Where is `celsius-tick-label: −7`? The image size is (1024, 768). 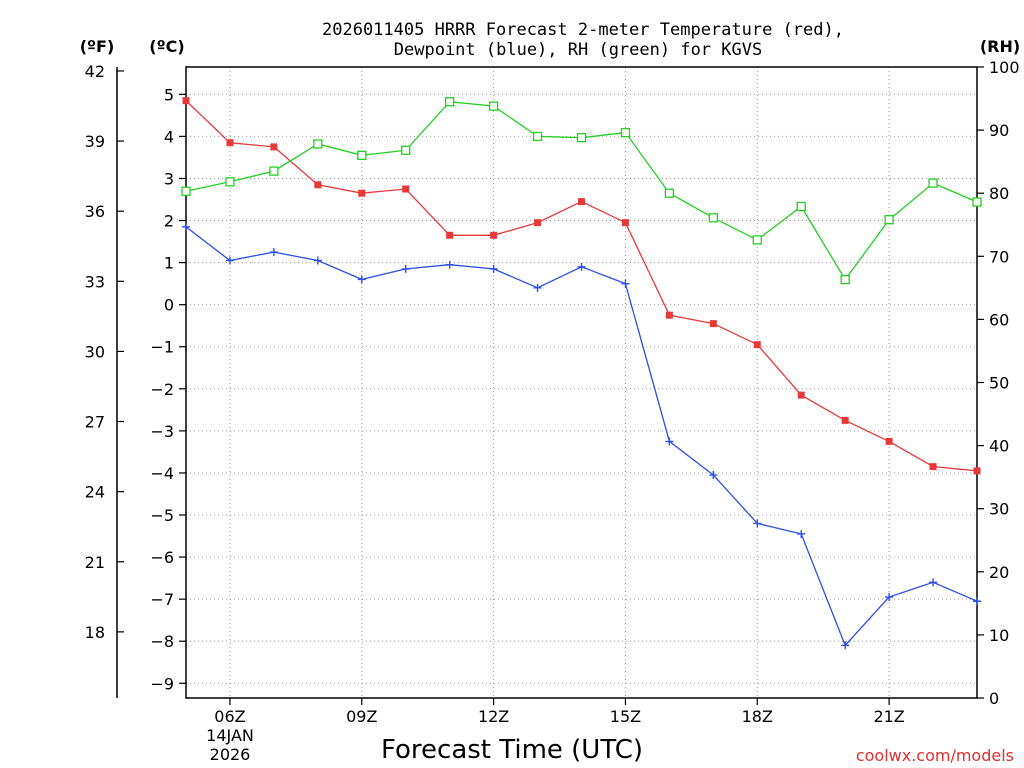 celsius-tick-label: −7 is located at coordinates (162, 599).